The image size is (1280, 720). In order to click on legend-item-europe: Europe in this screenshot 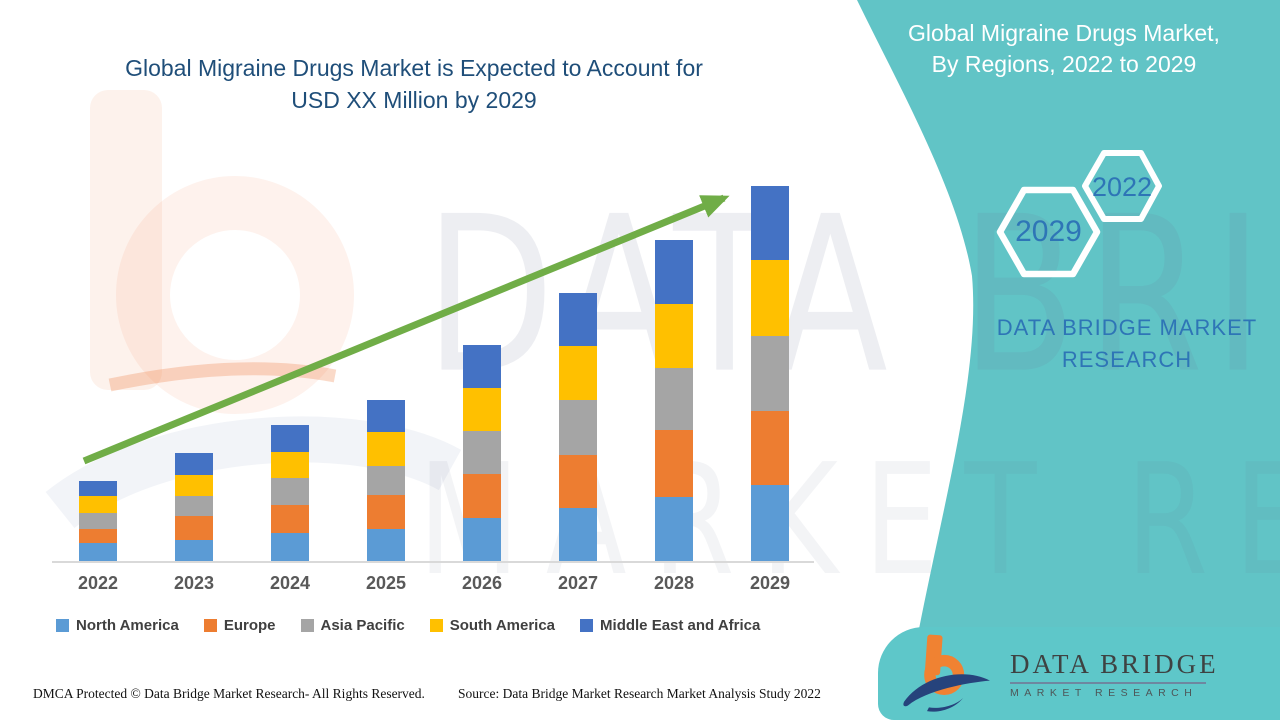, I will do `click(239, 625)`.